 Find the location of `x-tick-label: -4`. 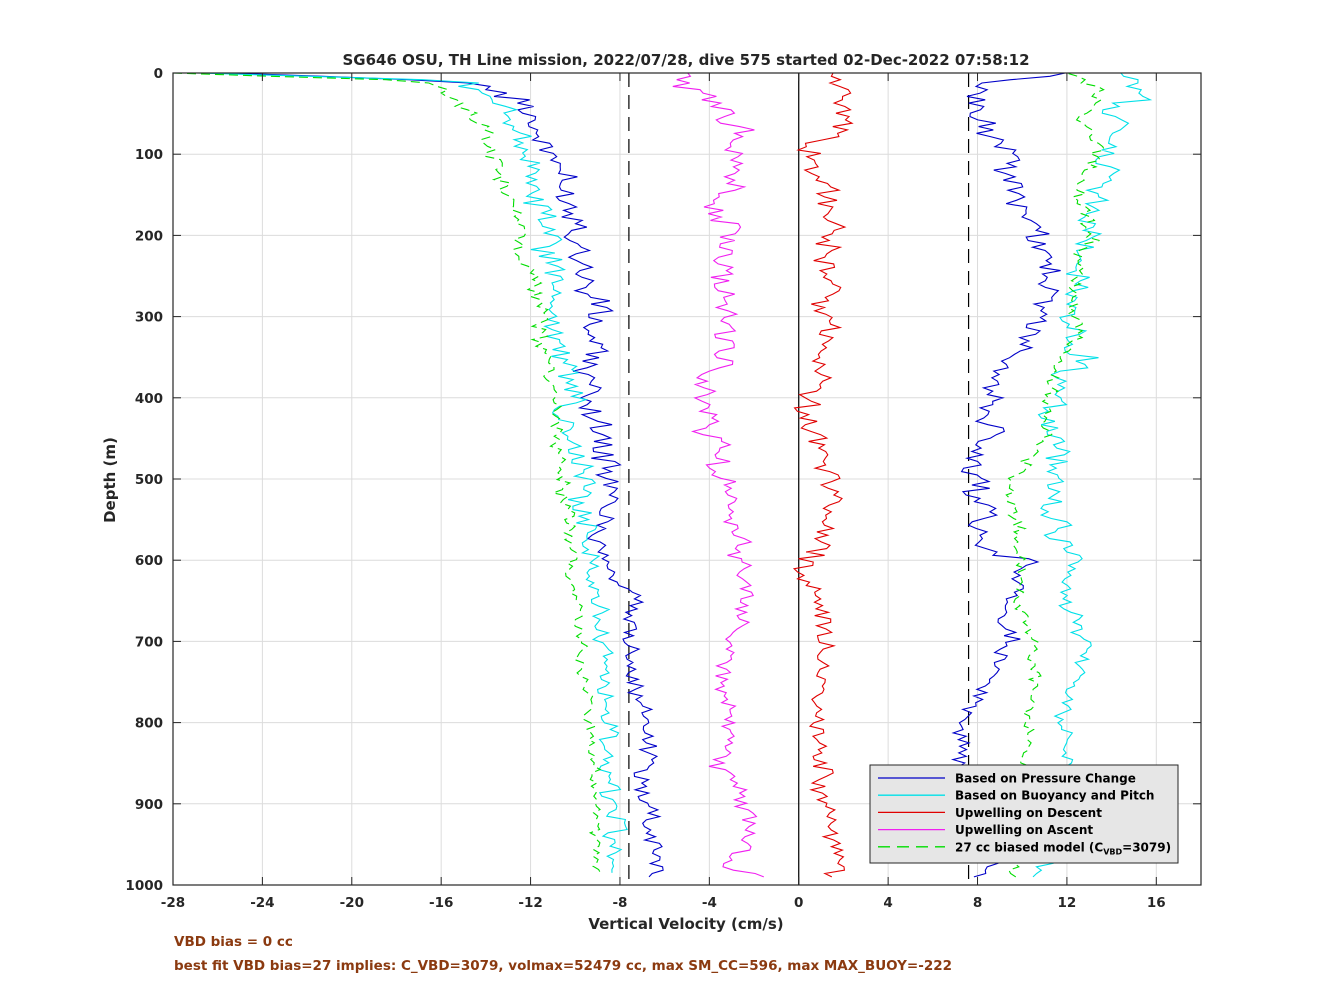

x-tick-label: -4 is located at coordinates (709, 903).